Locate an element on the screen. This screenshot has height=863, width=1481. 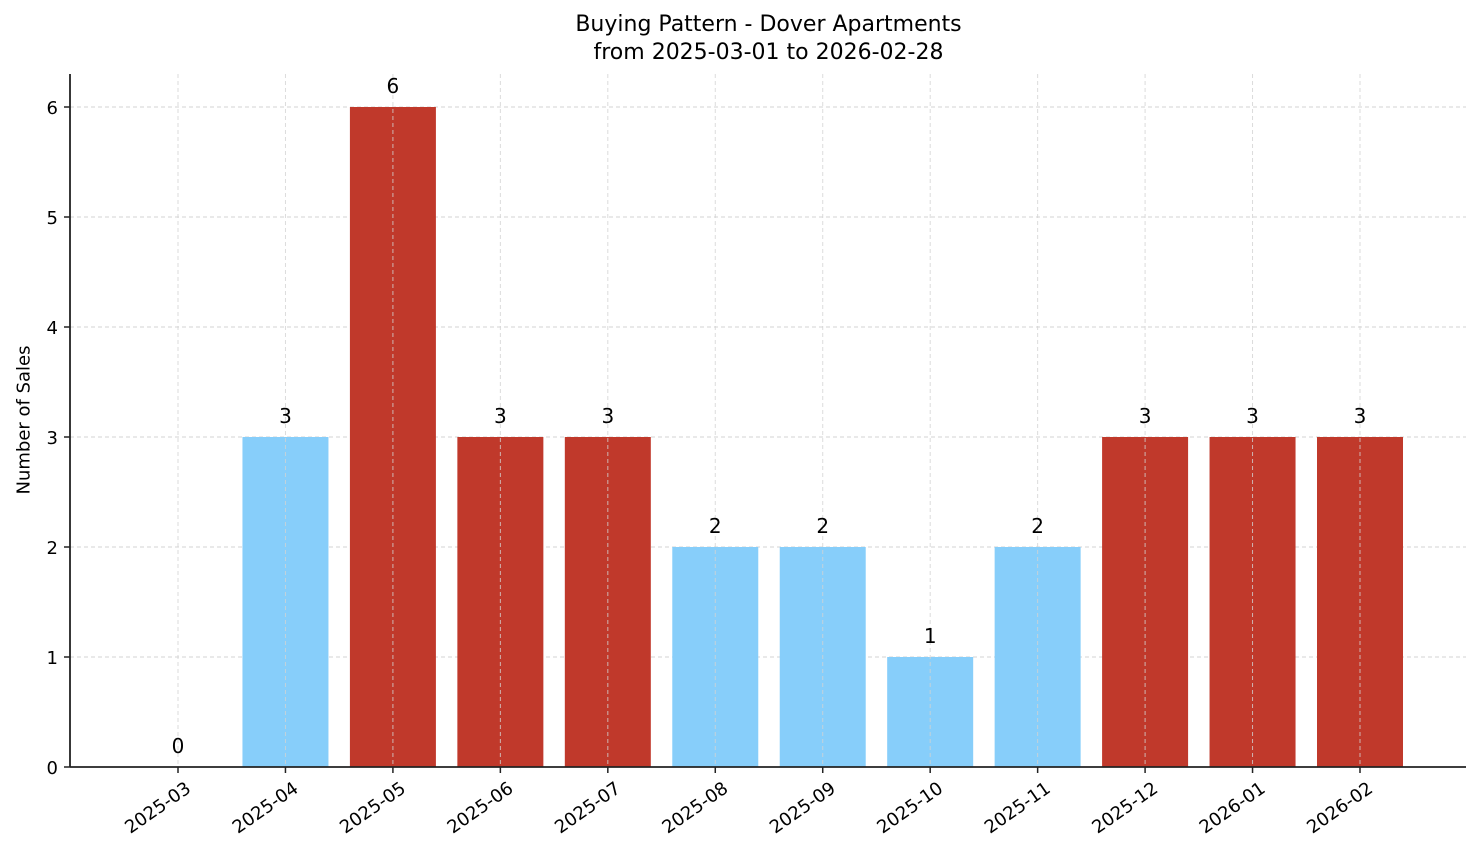
x-tick-label: 2025-08 is located at coordinates (695, 808).